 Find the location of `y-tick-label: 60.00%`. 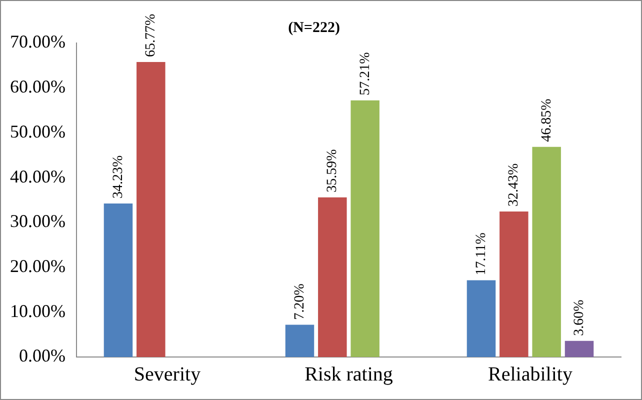

y-tick-label: 60.00% is located at coordinates (38, 86).